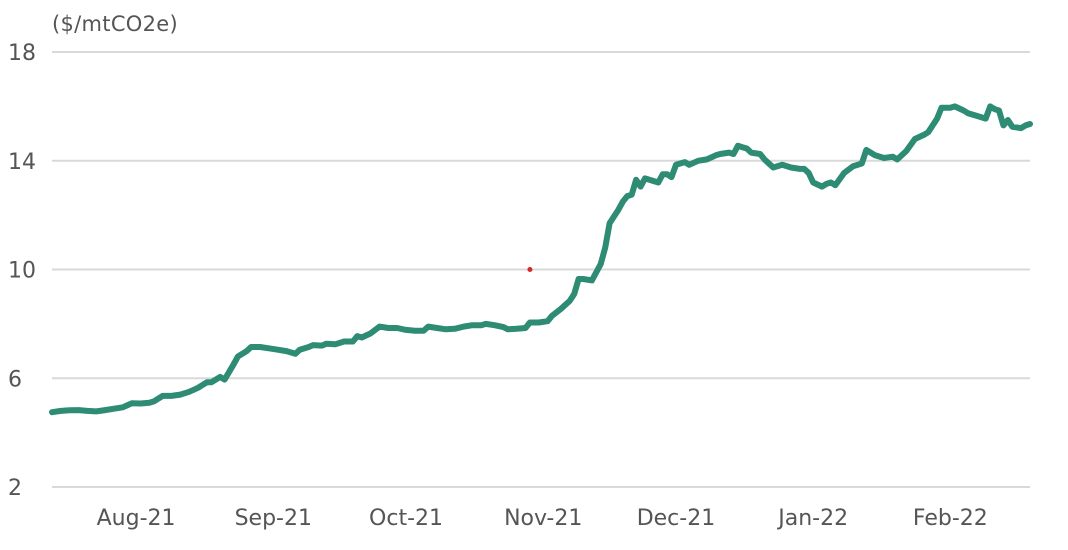 The image size is (1068, 550). Describe the element at coordinates (406, 518) in the screenshot. I see `x-tick-label-oct-21: Oct-21` at that location.